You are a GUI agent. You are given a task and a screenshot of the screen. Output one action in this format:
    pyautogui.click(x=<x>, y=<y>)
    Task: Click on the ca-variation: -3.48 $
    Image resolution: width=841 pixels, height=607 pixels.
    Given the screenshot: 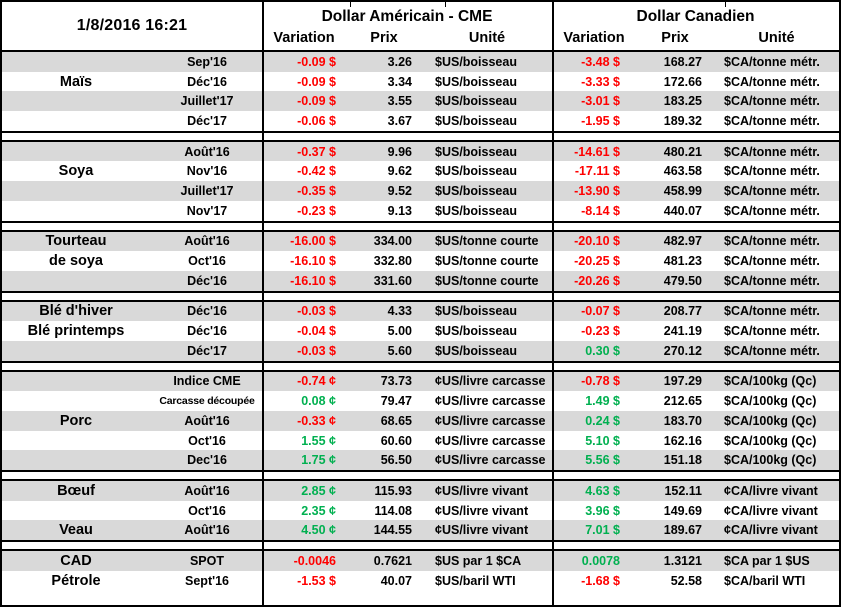 What is the action you would take?
    pyautogui.click(x=600, y=61)
    